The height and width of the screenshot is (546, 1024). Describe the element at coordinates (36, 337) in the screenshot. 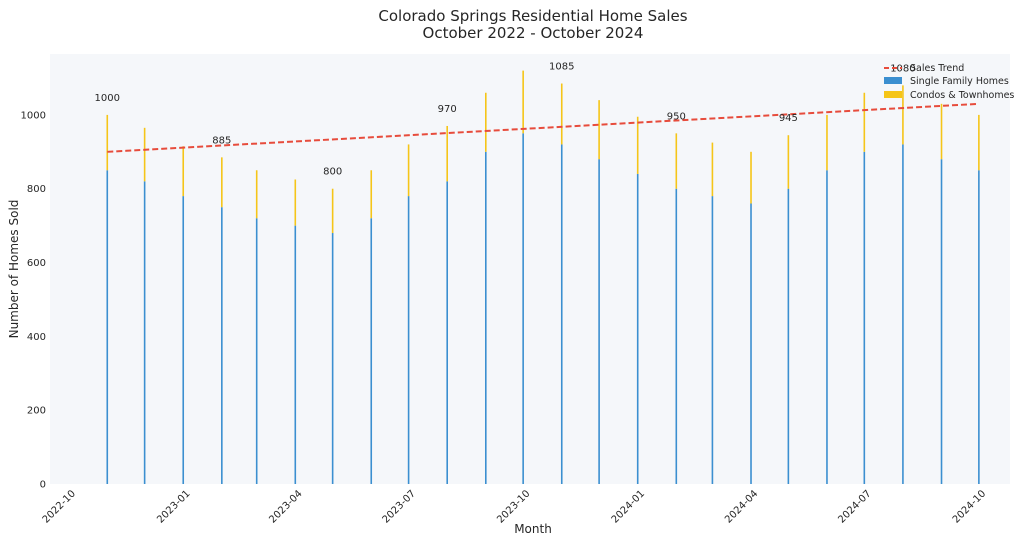

I see `y-tick-label: 400` at that location.